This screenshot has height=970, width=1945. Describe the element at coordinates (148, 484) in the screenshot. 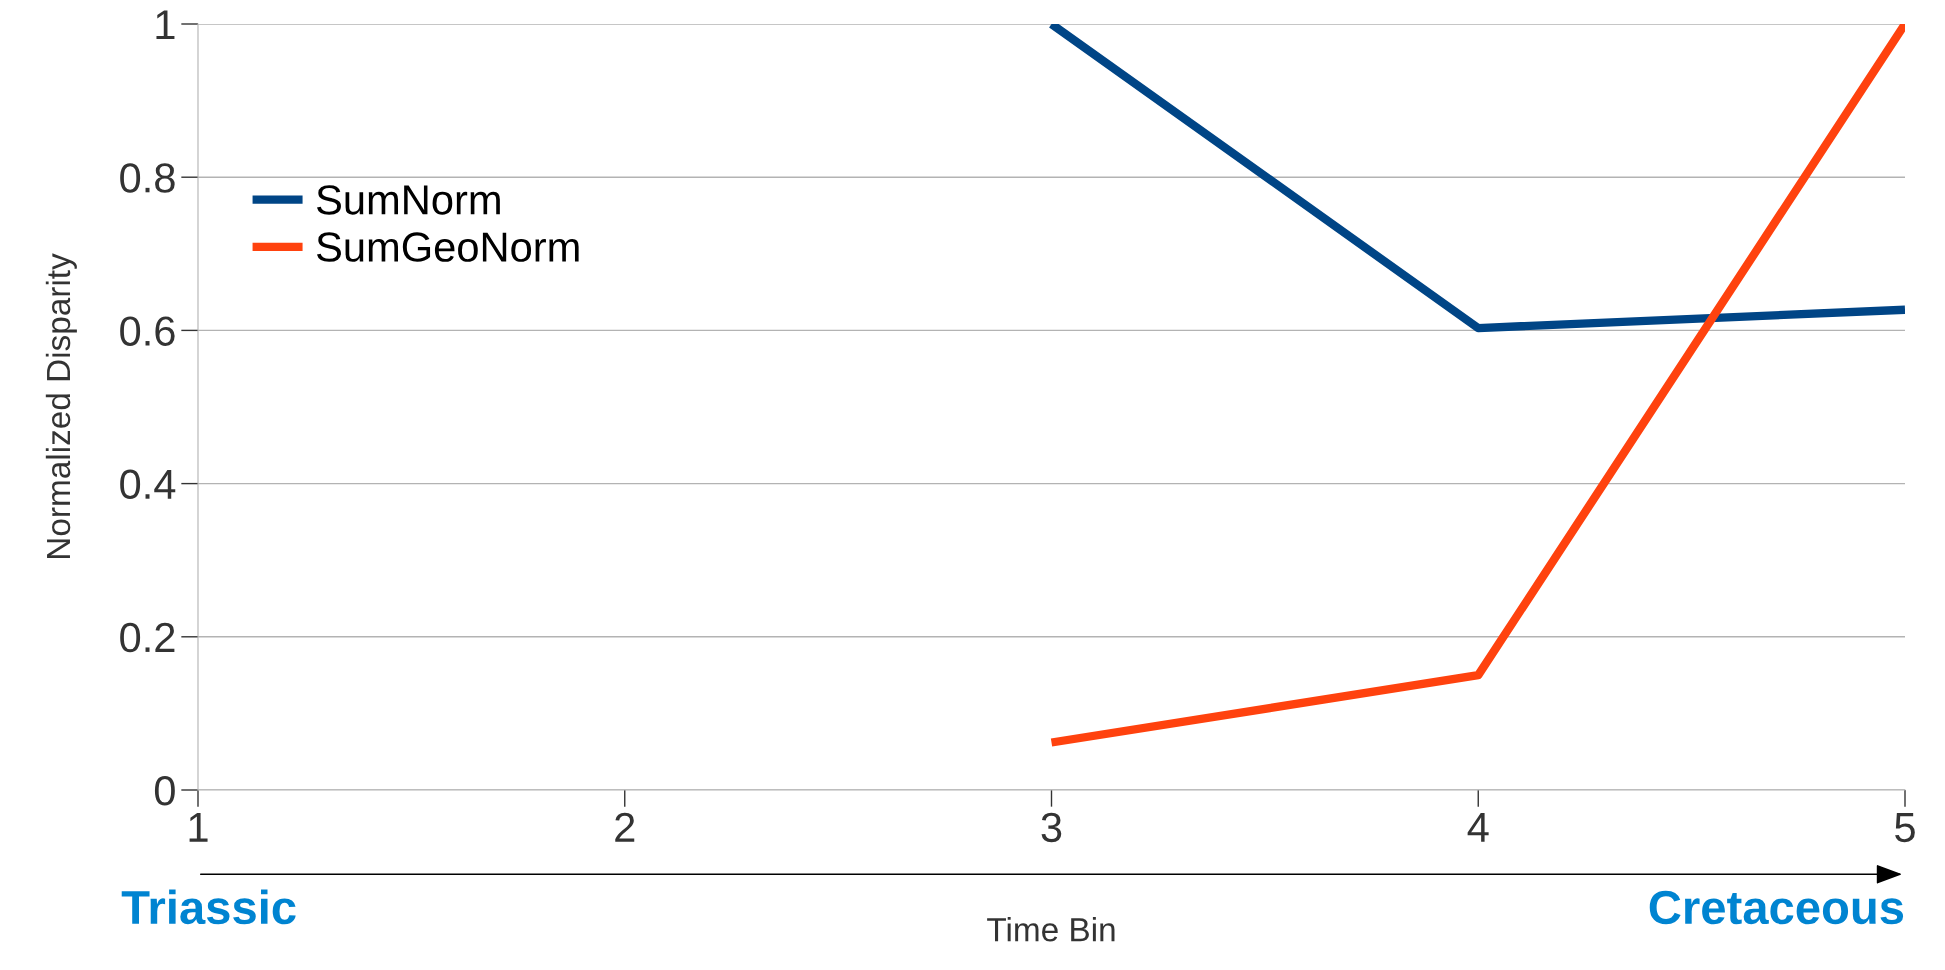

I see `y-tick-label: 0.4` at that location.